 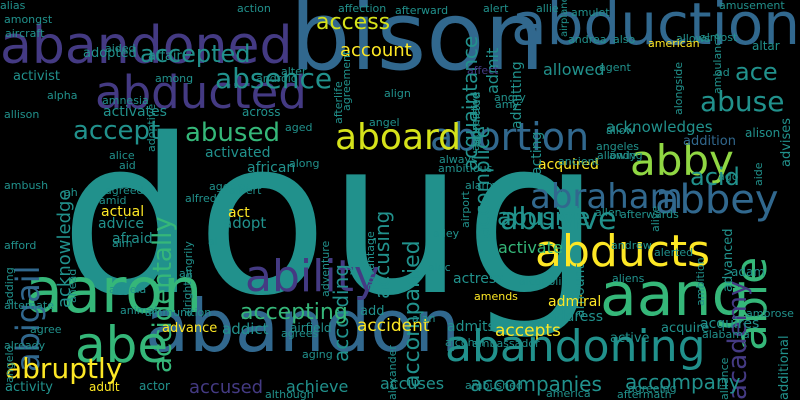 I want to click on word-126: aided, so click(x=120, y=48).